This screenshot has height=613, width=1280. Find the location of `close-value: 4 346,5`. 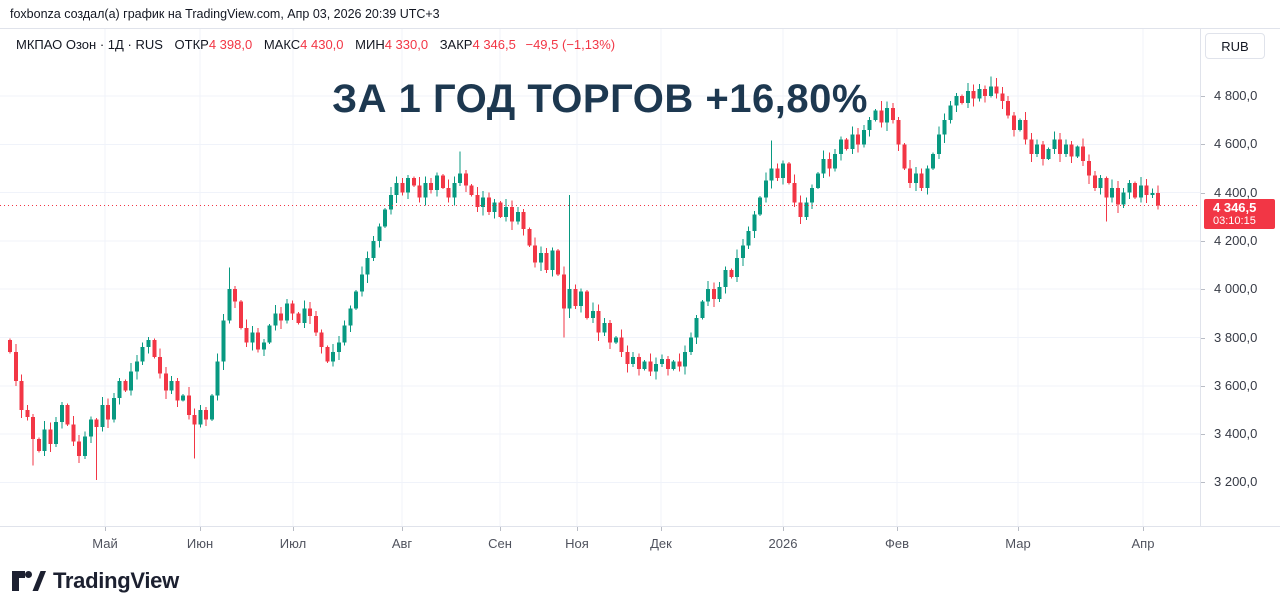

close-value: 4 346,5 is located at coordinates (494, 44).